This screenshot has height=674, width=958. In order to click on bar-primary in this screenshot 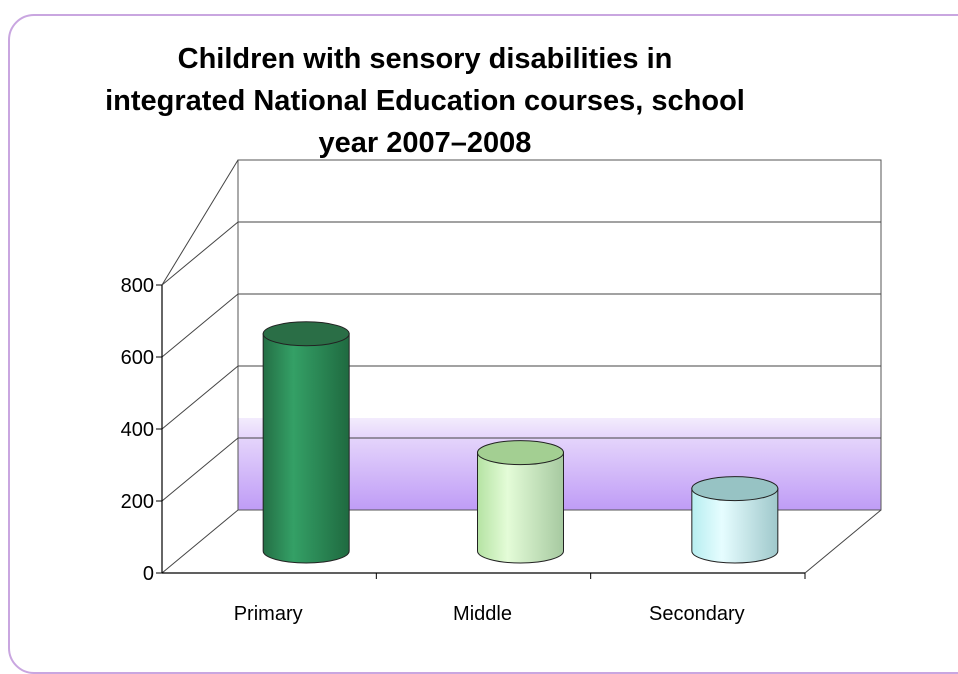, I will do `click(306, 442)`.